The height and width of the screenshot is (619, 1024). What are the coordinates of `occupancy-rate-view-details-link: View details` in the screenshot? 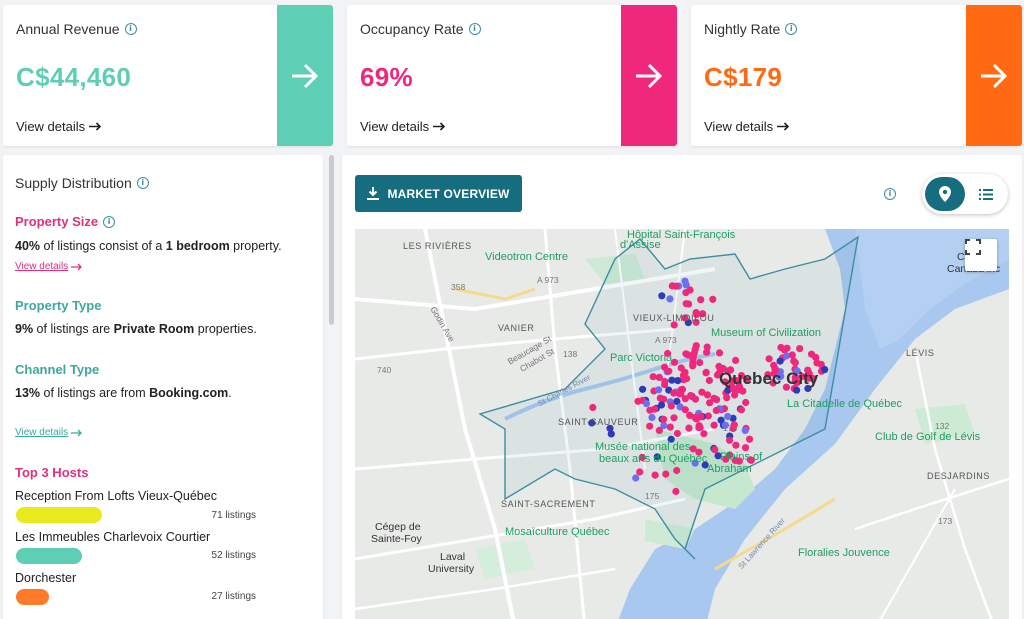 It's located at (403, 126).